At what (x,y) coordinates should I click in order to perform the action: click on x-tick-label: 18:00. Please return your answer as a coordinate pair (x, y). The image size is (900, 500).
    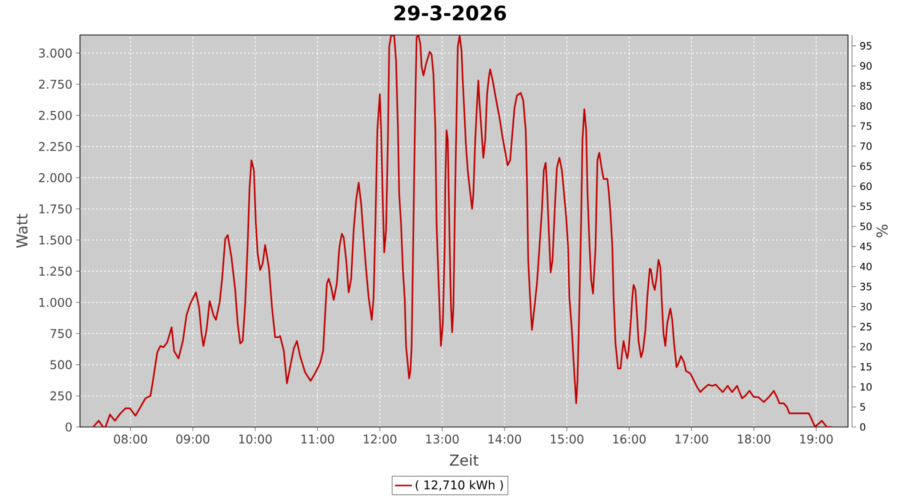
    Looking at the image, I should click on (754, 439).